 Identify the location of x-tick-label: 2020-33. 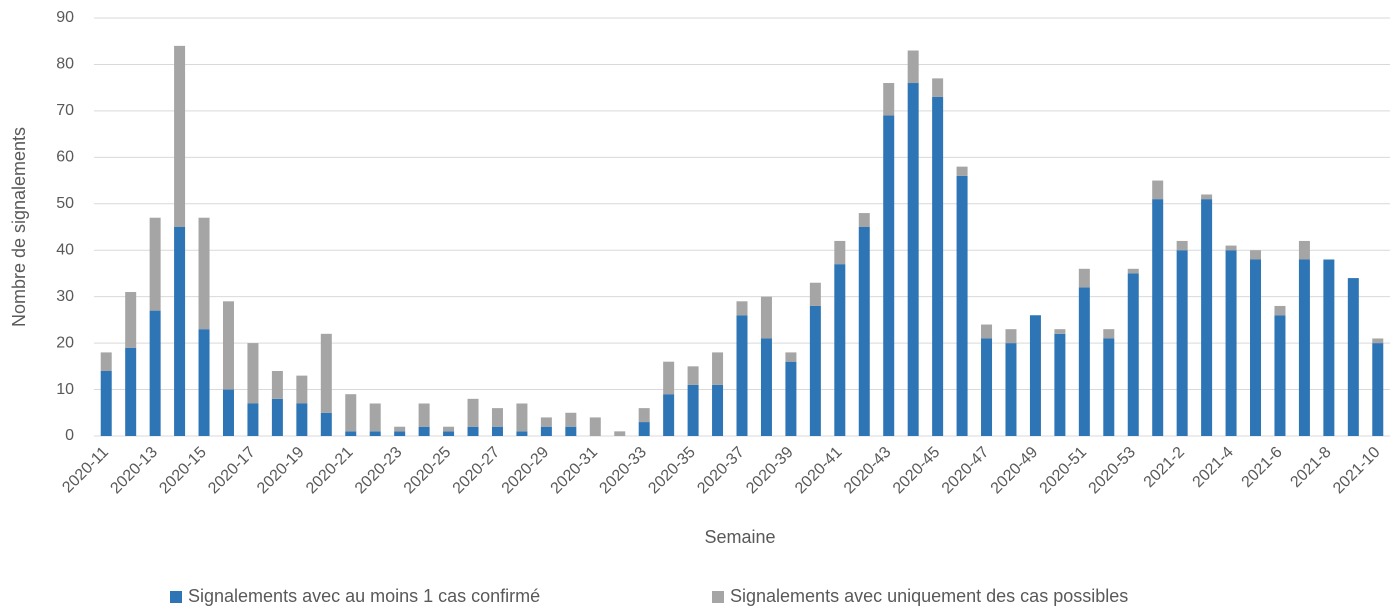
(623, 471).